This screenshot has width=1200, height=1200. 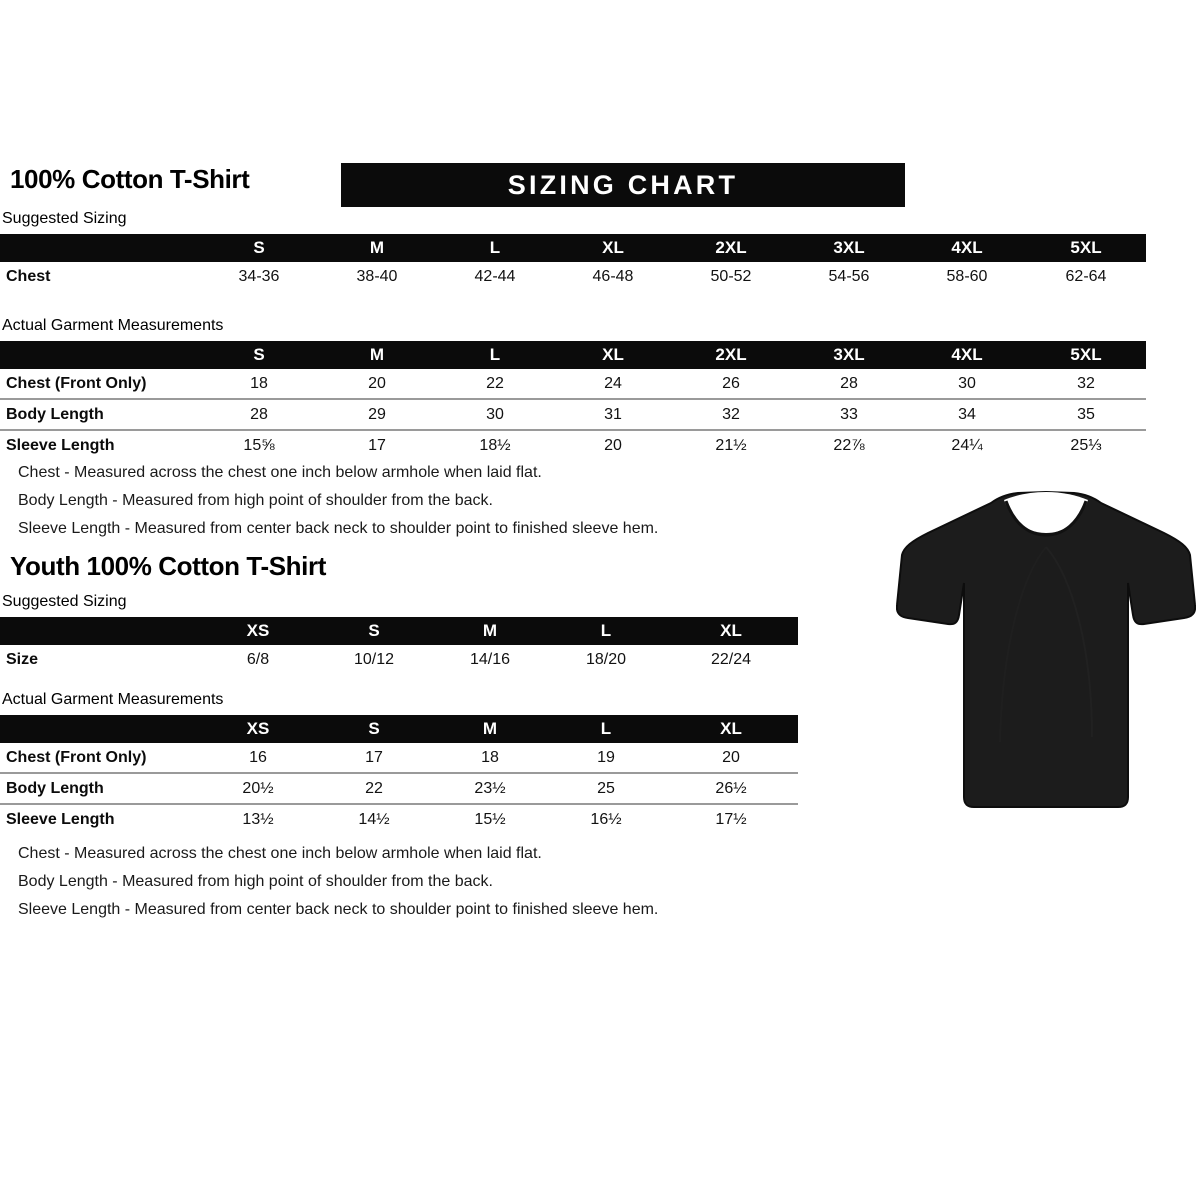 I want to click on table-row: Sleeve Length 13½ 14½ 15½ 16½ 17½, so click(x=399, y=818).